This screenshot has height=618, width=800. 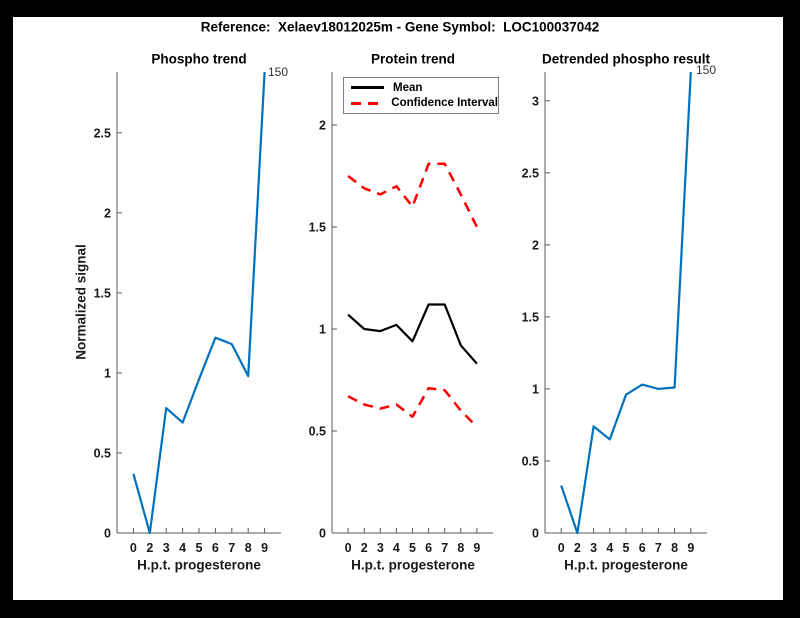 What do you see at coordinates (626, 59) in the screenshot?
I see `subplot3-title: Detrended phospho result` at bounding box center [626, 59].